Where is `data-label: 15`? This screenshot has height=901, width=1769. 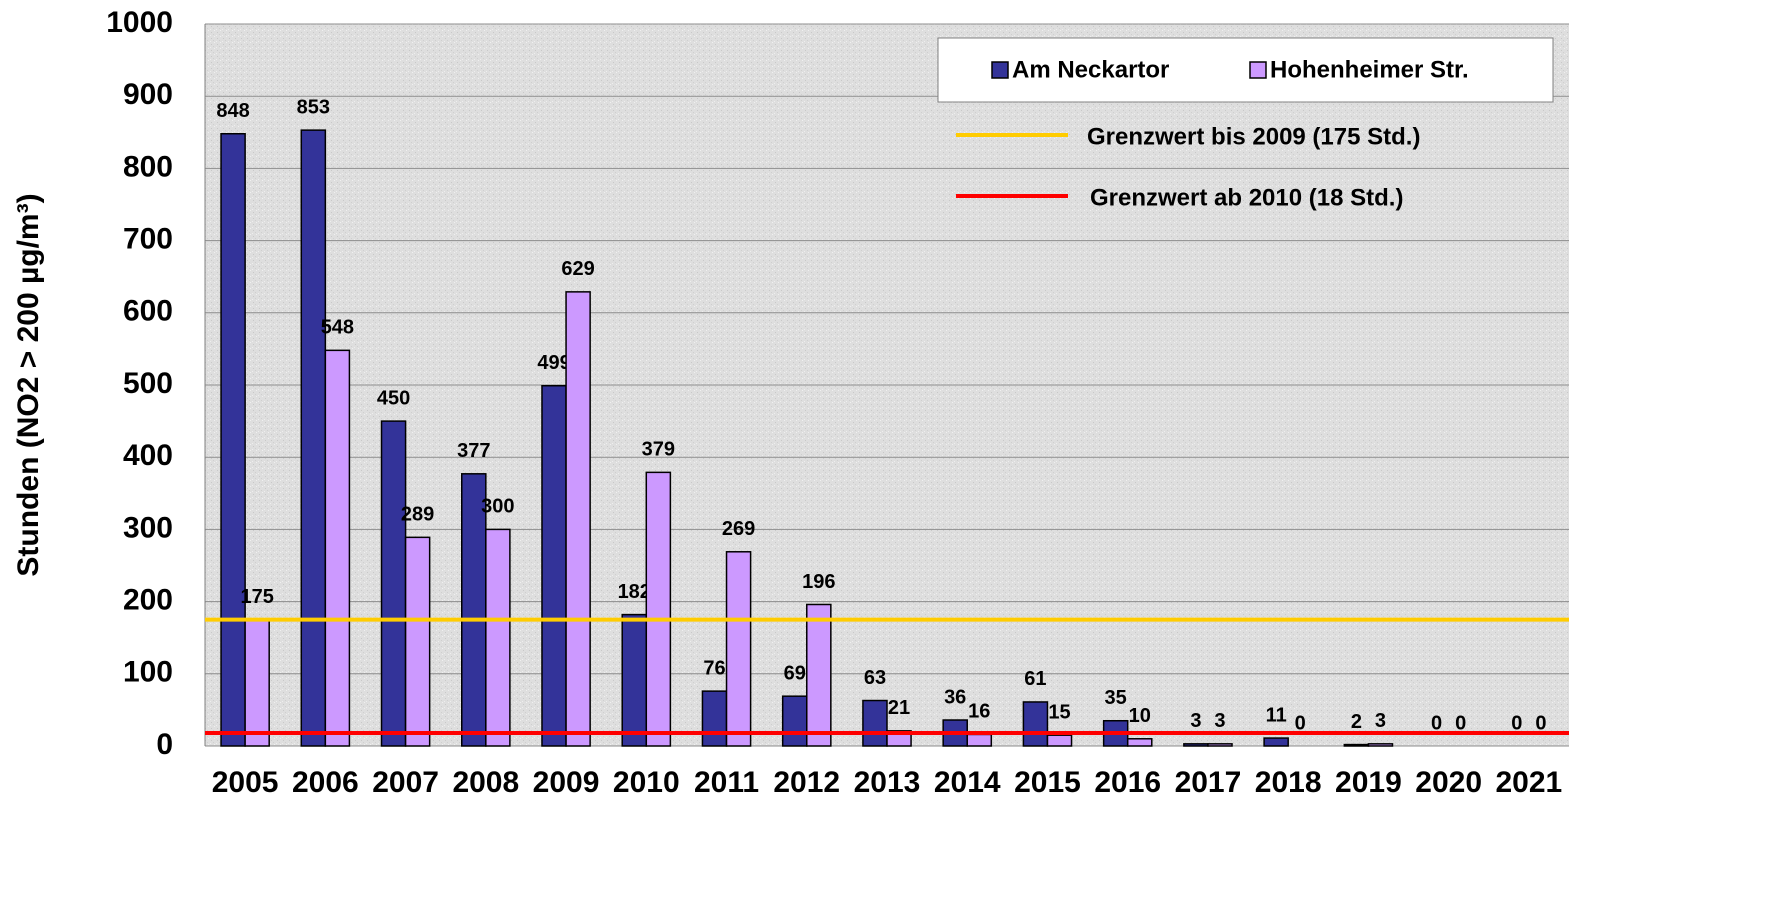 data-label: 15 is located at coordinates (1059, 712).